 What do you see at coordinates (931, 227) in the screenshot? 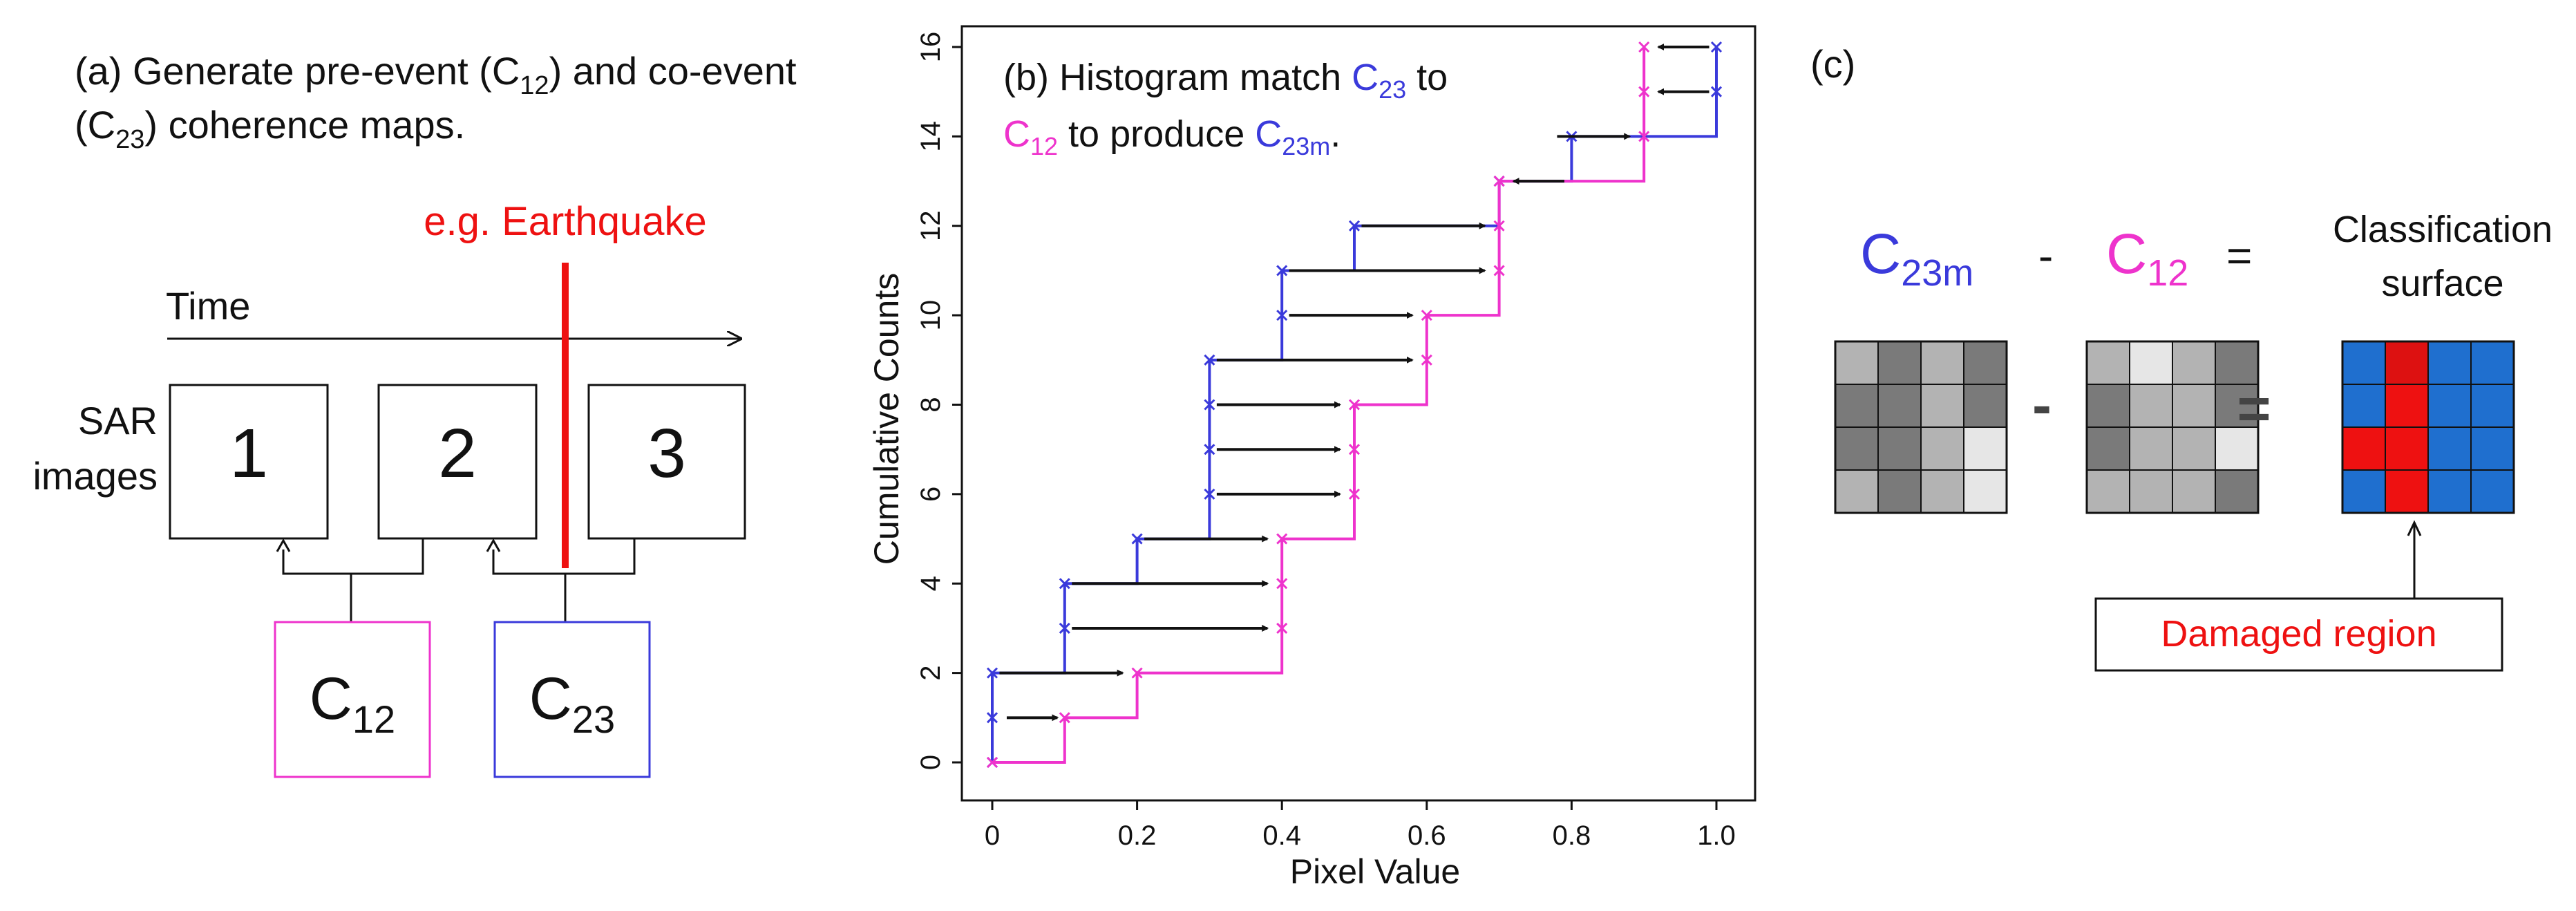
I see `y-tick-label: 12` at bounding box center [931, 227].